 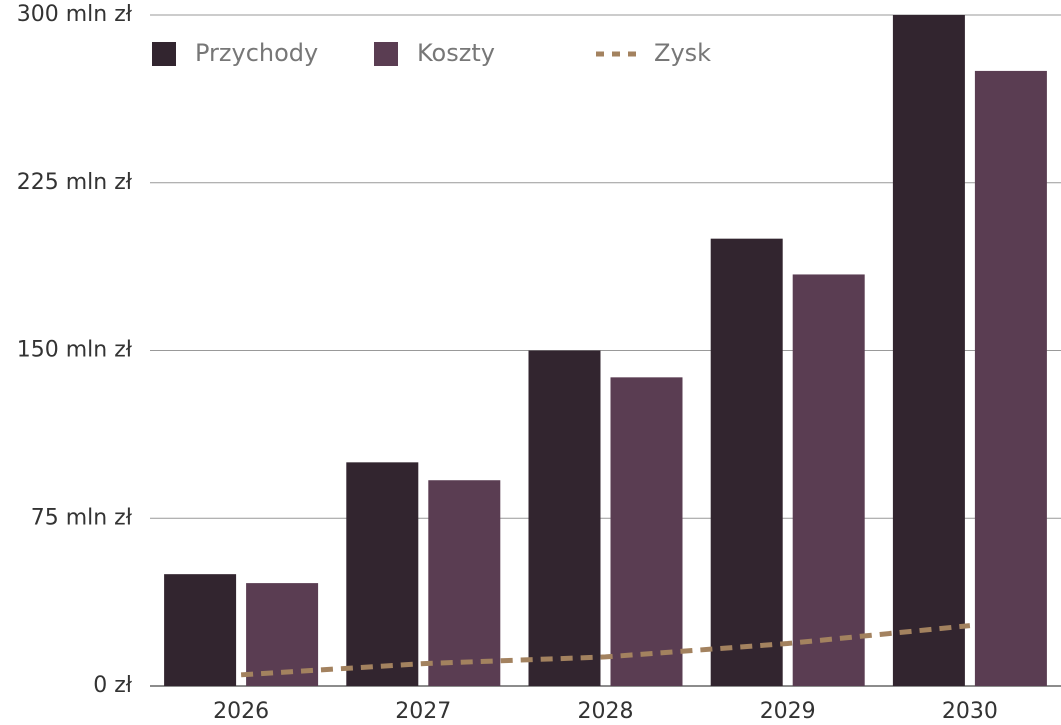 I want to click on y-tick-label: 225 mln zł, so click(x=75, y=182).